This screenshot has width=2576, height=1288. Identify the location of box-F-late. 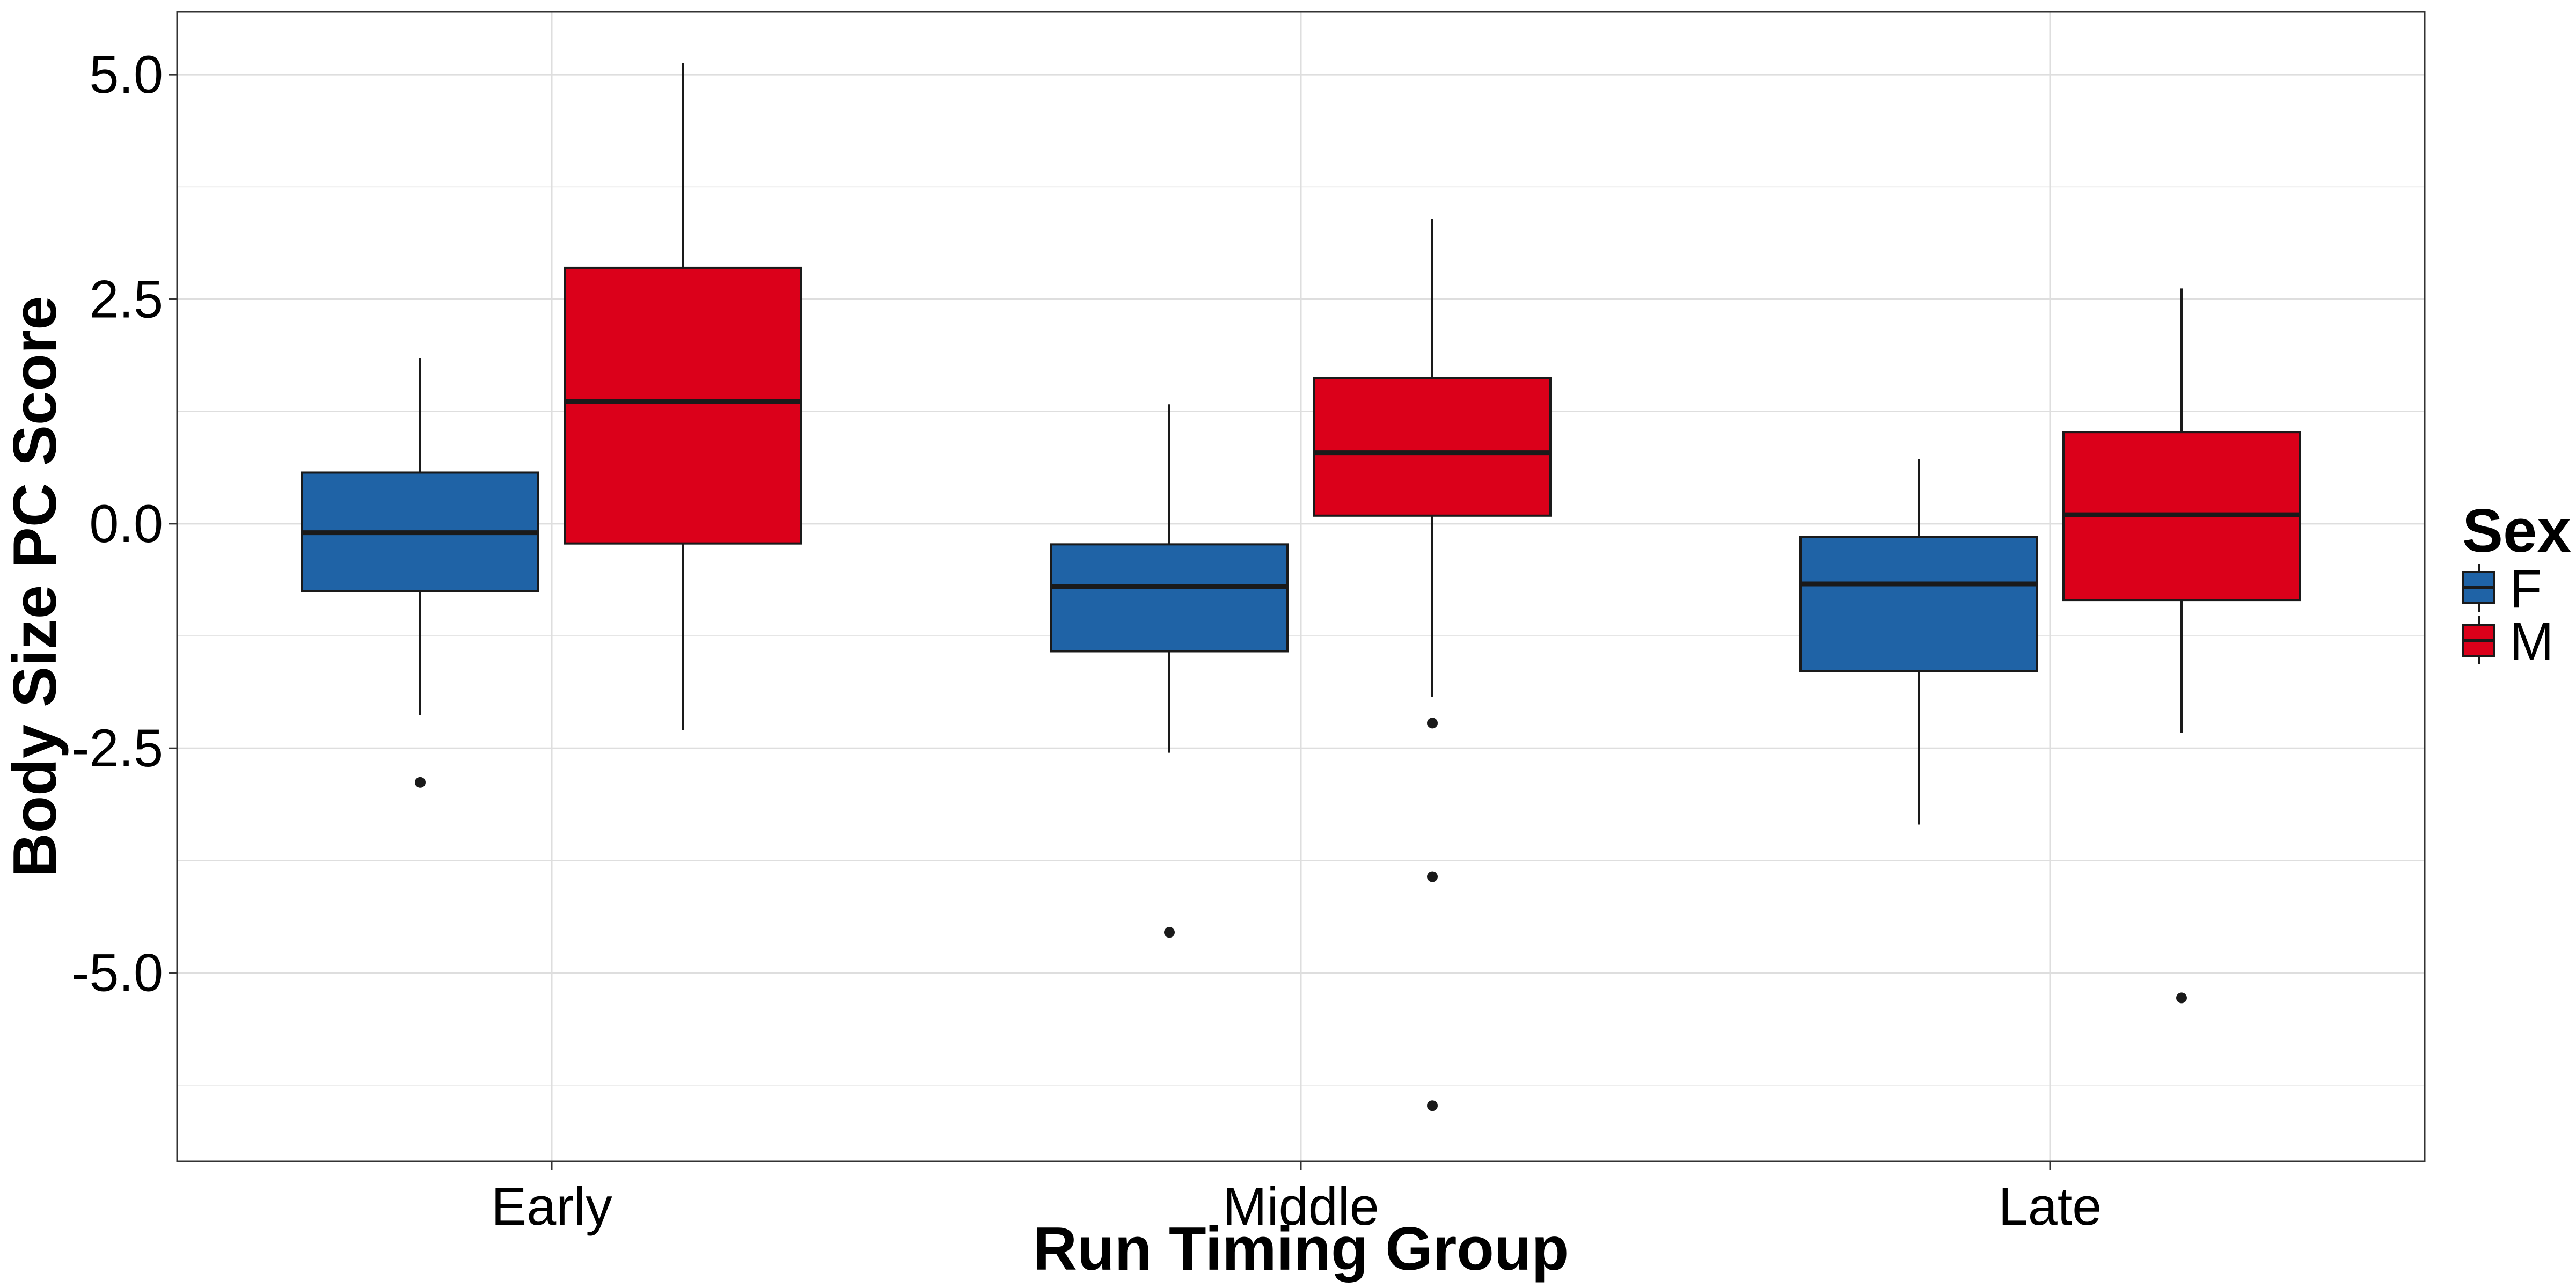
(1918, 642).